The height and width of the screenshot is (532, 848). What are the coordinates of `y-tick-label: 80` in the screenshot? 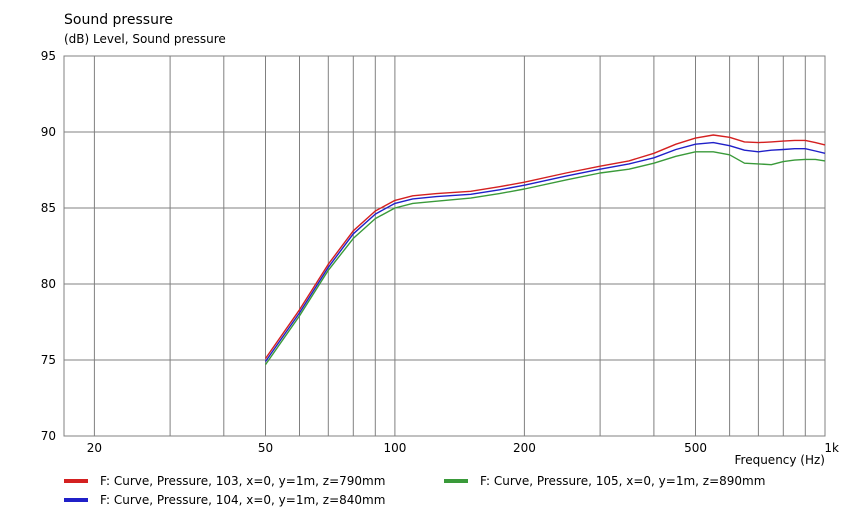 It's located at (48, 284).